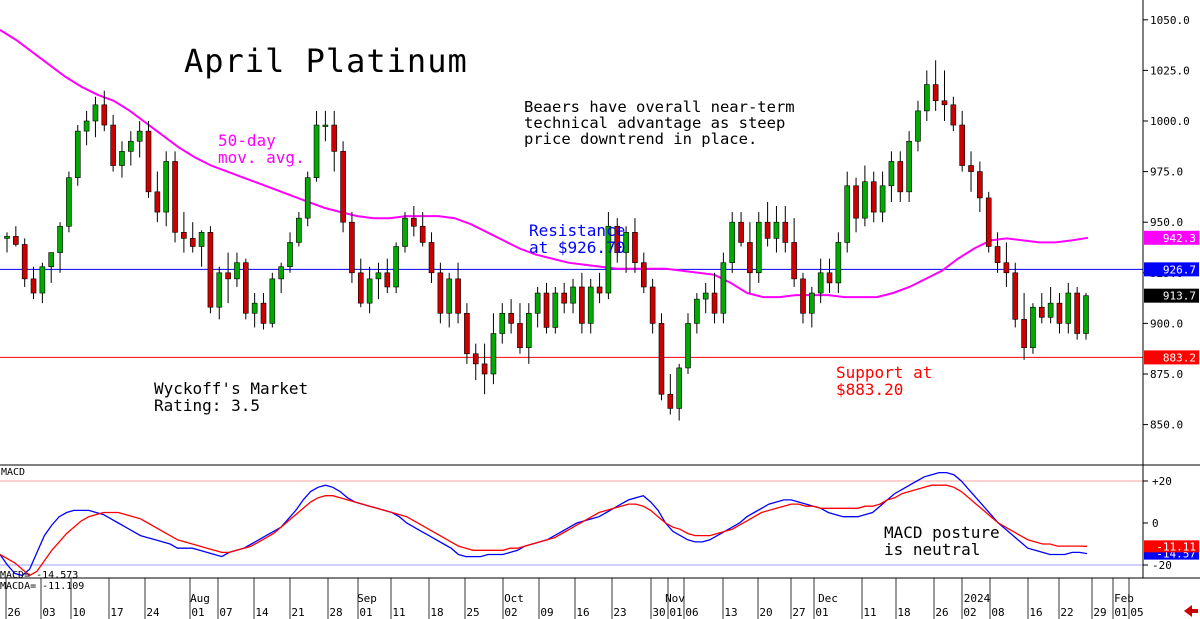 Image resolution: width=1200 pixels, height=619 pixels. I want to click on market-rating: Wyckoff's Market Rating: 3.5, so click(231, 397).